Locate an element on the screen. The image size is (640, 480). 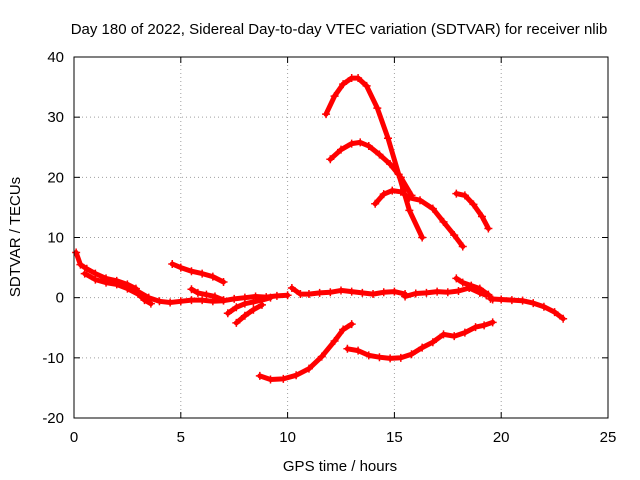
y-tick-label: 40 is located at coordinates (55, 57).